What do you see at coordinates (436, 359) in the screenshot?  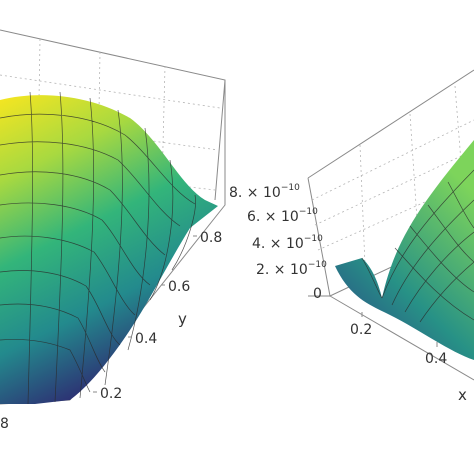 I see `right-x-tick-1: 0.4` at bounding box center [436, 359].